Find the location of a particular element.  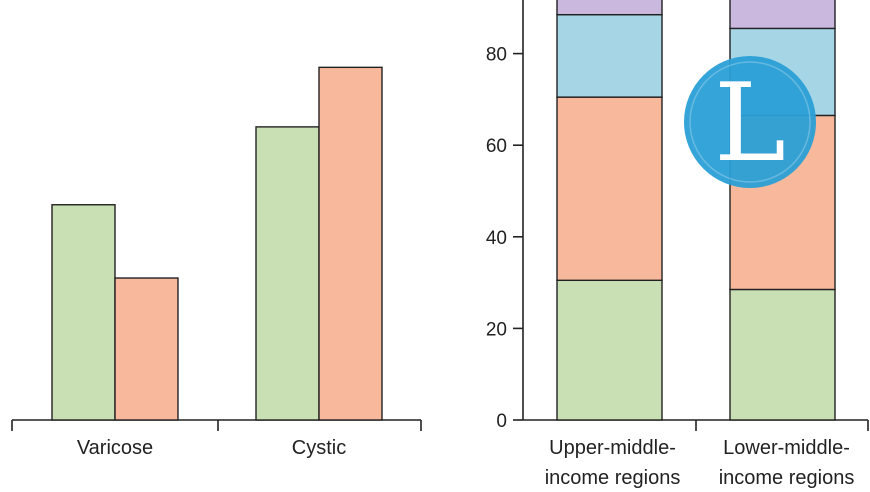

left-bar-cystic-s2 is located at coordinates (350, 243).